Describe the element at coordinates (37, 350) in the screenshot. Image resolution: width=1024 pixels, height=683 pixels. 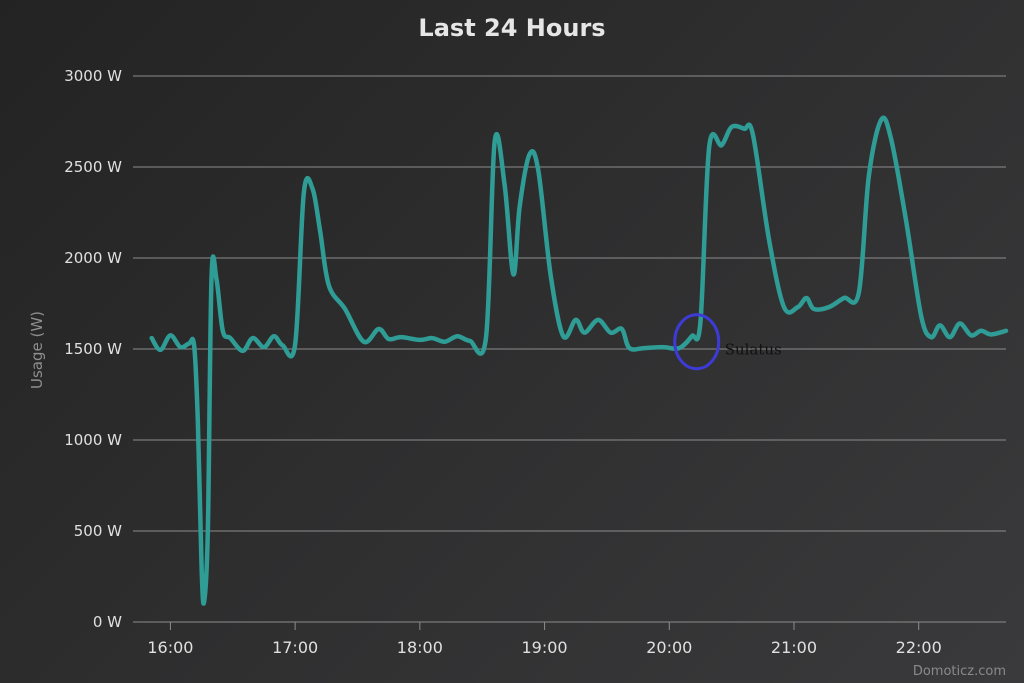
I see `y-axis-label: Usage (W)` at that location.